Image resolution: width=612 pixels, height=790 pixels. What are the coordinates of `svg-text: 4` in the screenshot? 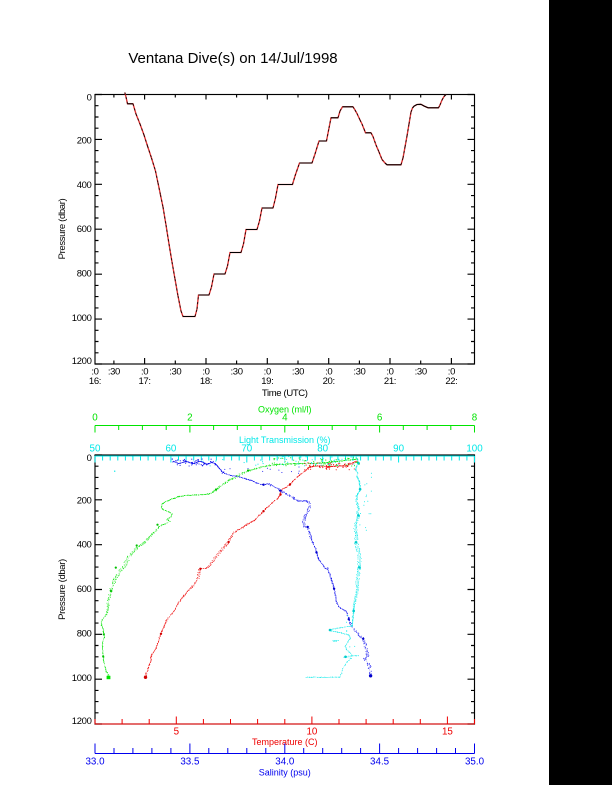 It's located at (285, 418).